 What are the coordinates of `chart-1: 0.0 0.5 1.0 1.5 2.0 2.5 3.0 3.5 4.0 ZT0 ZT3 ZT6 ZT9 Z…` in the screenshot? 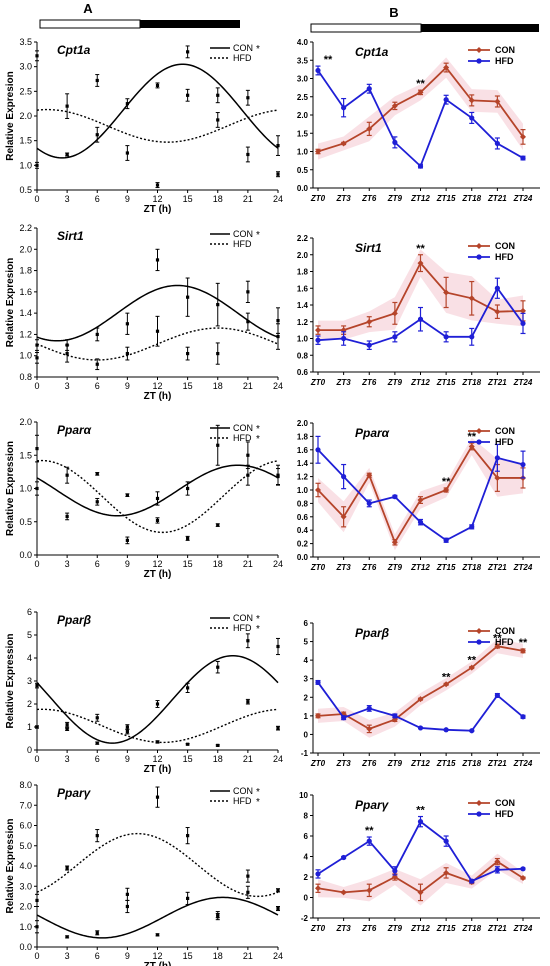 It's located at (418, 120).